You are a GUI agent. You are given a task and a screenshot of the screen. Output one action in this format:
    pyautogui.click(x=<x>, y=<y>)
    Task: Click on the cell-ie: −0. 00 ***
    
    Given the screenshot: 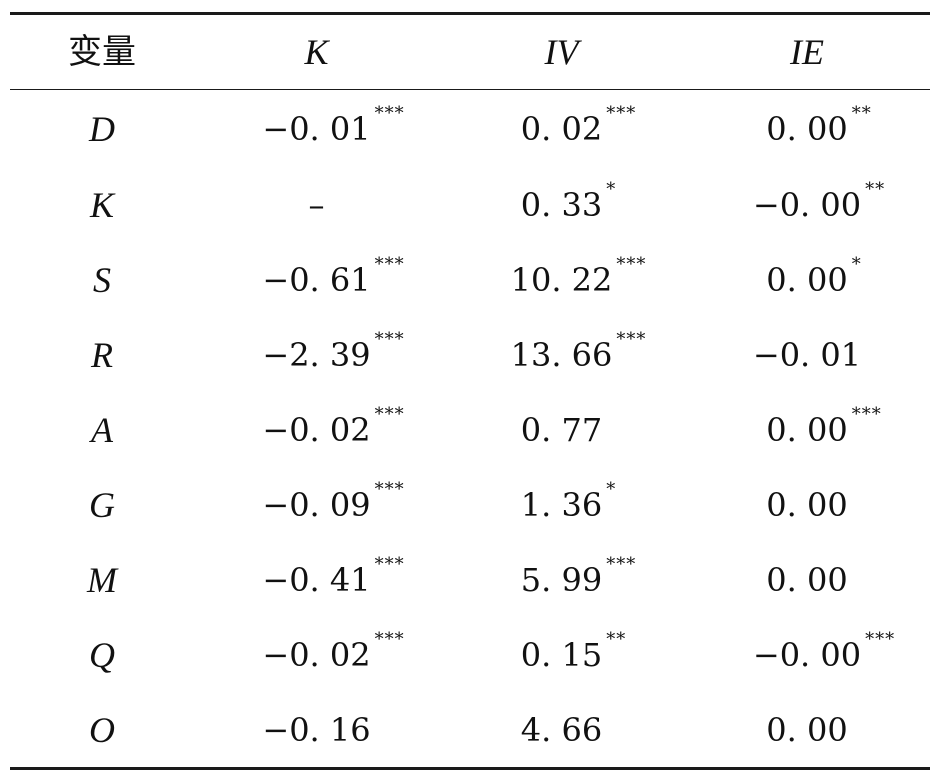 What is the action you would take?
    pyautogui.click(x=807, y=652)
    